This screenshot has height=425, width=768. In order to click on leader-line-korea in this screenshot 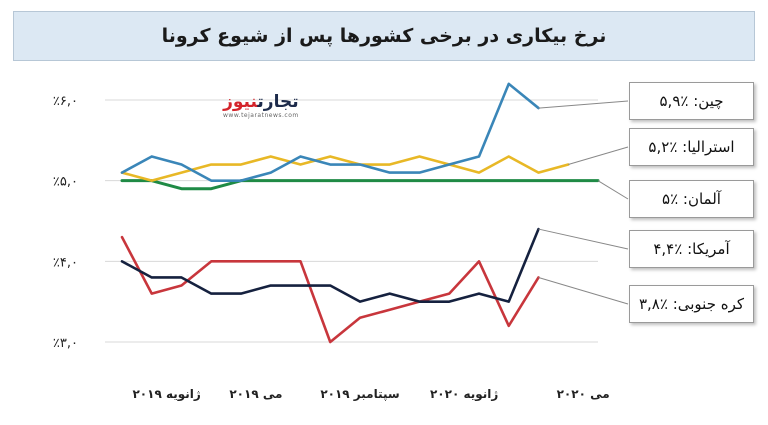, I will do `click(583, 290)`.